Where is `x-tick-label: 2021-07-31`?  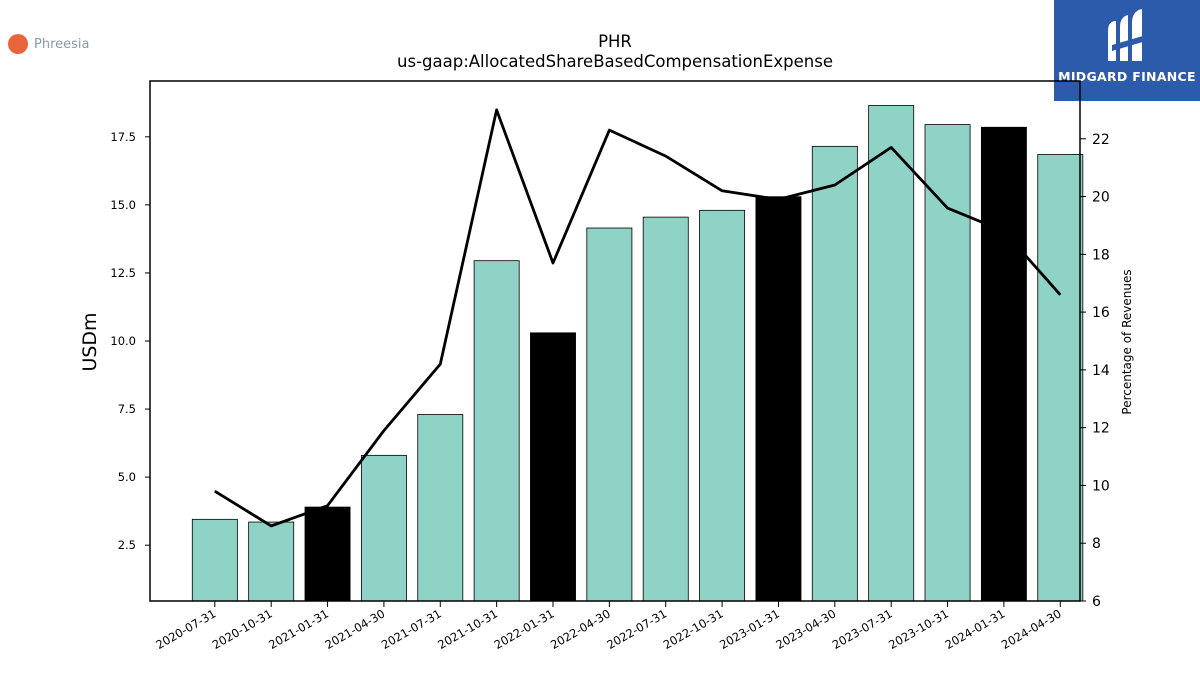
x-tick-label: 2021-07-31 is located at coordinates (411, 629).